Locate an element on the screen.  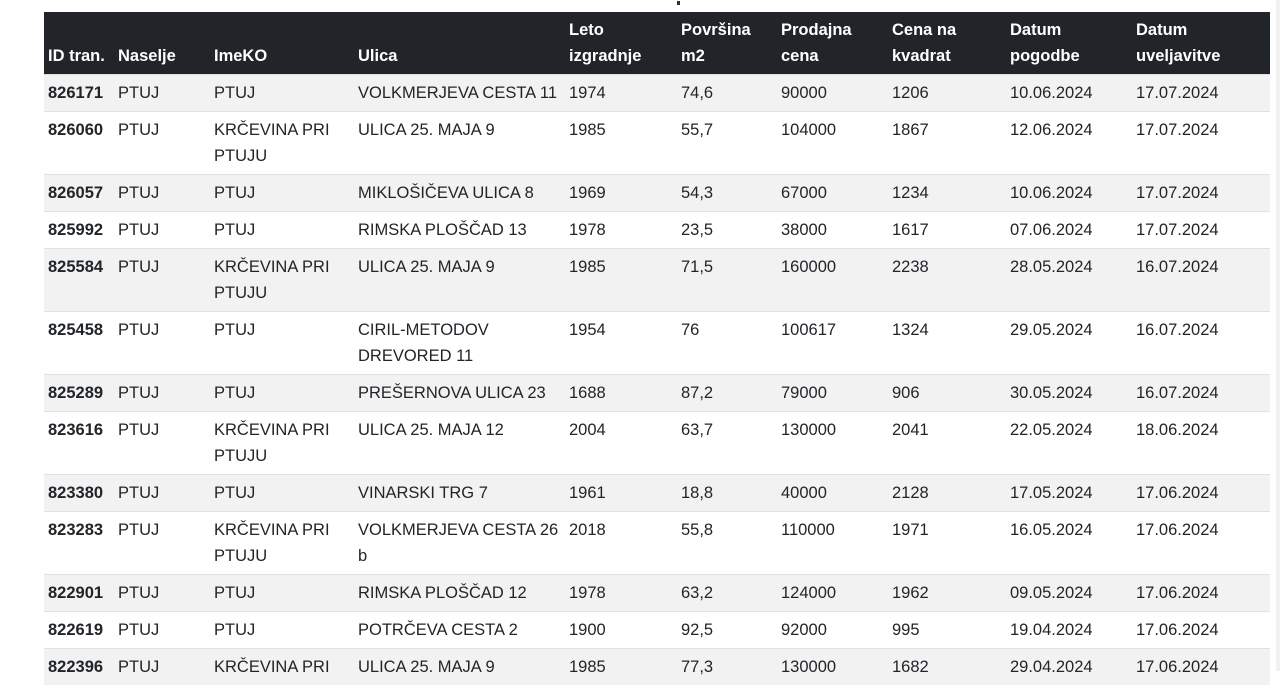
cell-prodajna-cena: 40000 is located at coordinates (832, 493).